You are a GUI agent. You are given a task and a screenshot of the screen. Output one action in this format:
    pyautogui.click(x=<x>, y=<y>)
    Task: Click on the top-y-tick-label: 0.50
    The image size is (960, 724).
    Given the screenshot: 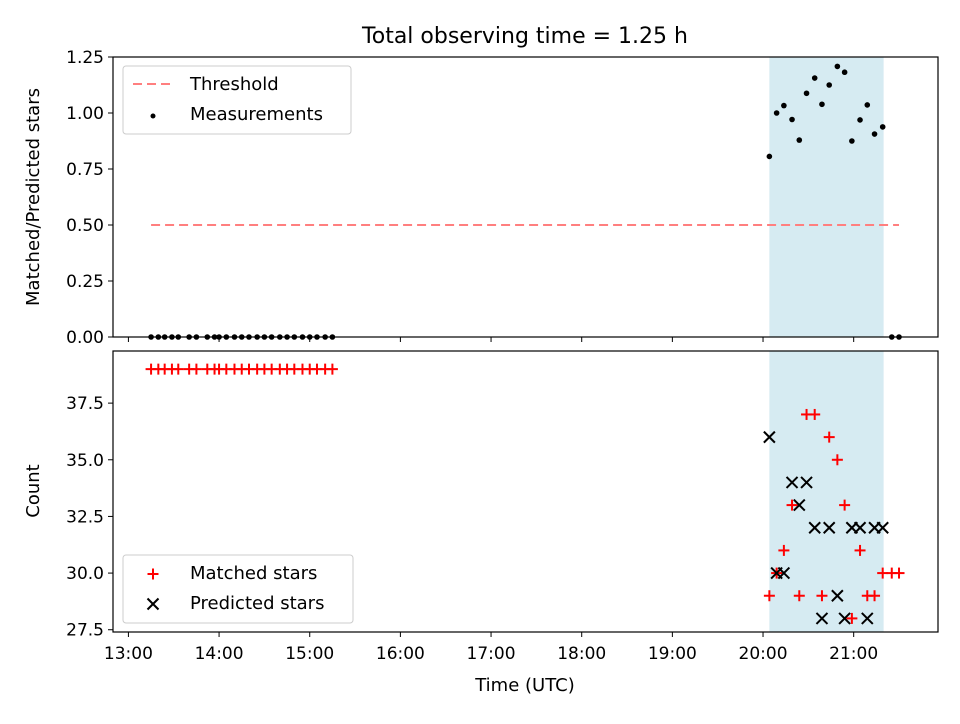 What is the action you would take?
    pyautogui.click(x=85, y=226)
    